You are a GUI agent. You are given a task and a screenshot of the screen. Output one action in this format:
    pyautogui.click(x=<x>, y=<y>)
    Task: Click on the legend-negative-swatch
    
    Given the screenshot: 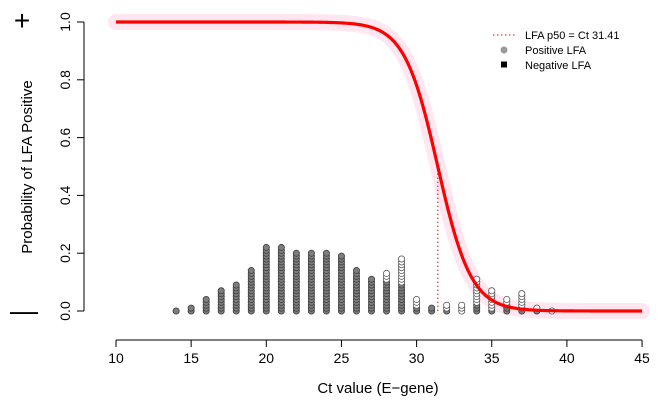 What is the action you would take?
    pyautogui.click(x=504, y=64)
    